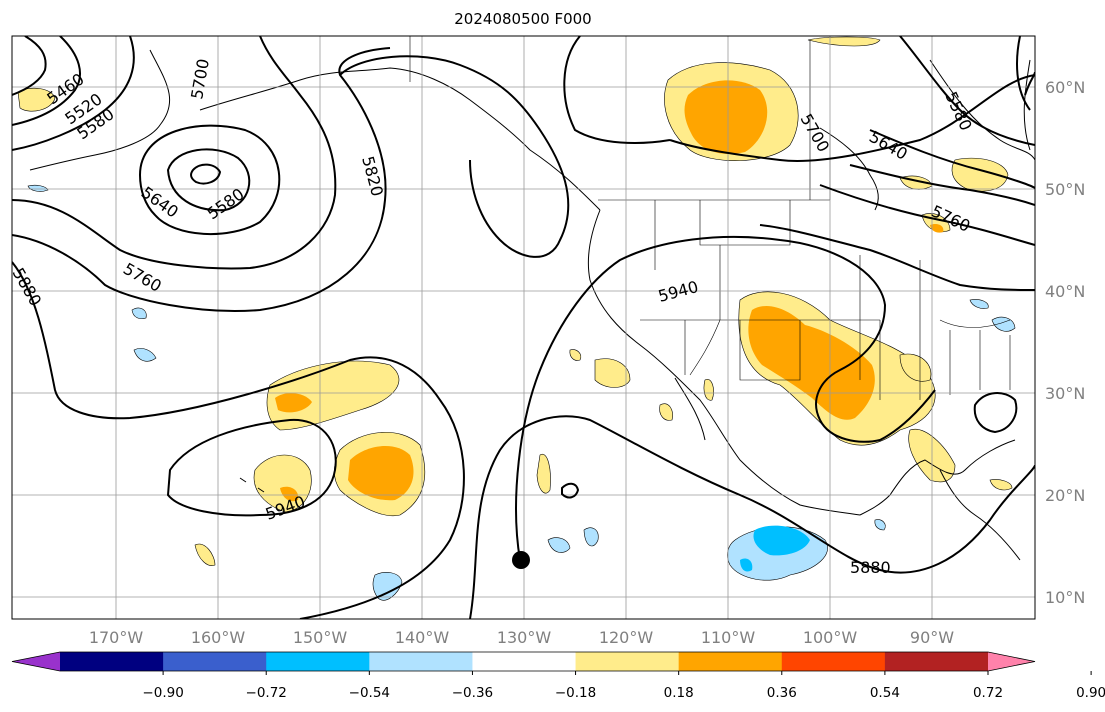 This screenshot has height=712, width=1105. What do you see at coordinates (1065, 495) in the screenshot?
I see `lat-label: 20°N` at bounding box center [1065, 495].